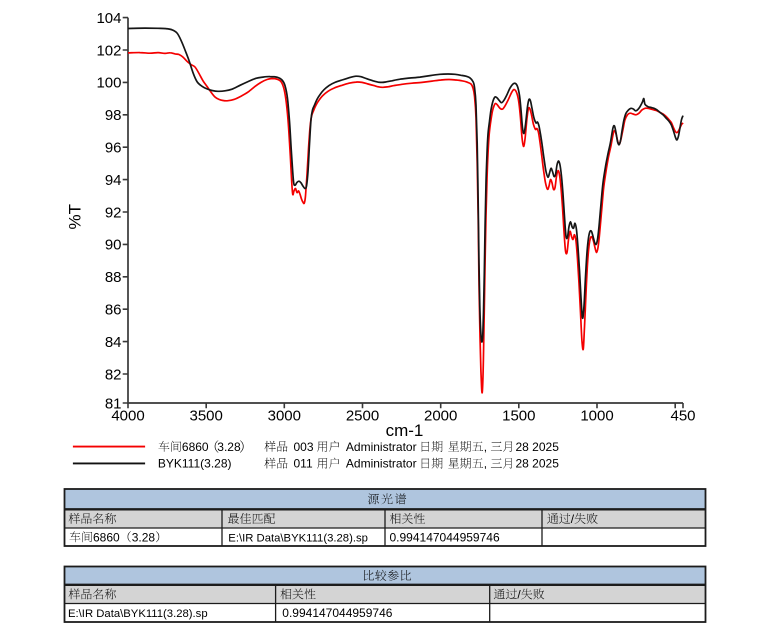 The image size is (764, 628). Describe the element at coordinates (74, 217) in the screenshot. I see `svg-text: %T` at that location.